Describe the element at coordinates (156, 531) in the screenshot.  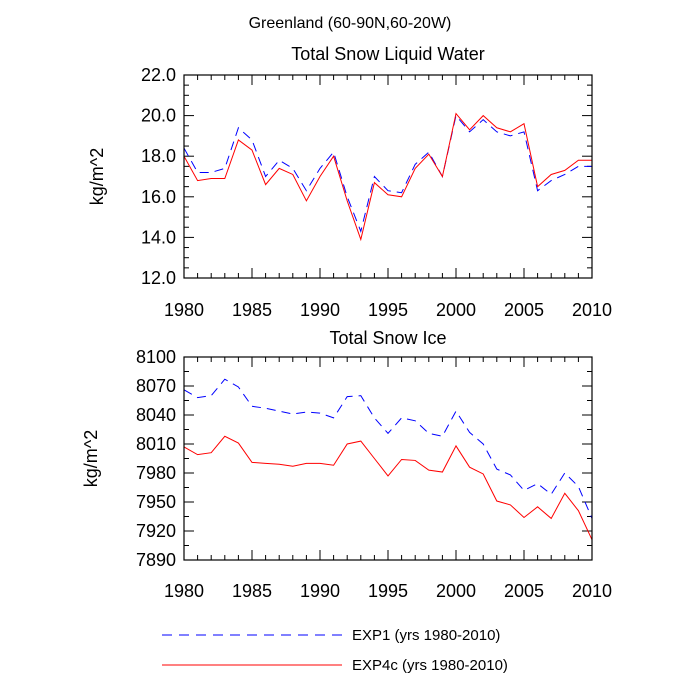
I see `y-tick-label: 7920` at that location.